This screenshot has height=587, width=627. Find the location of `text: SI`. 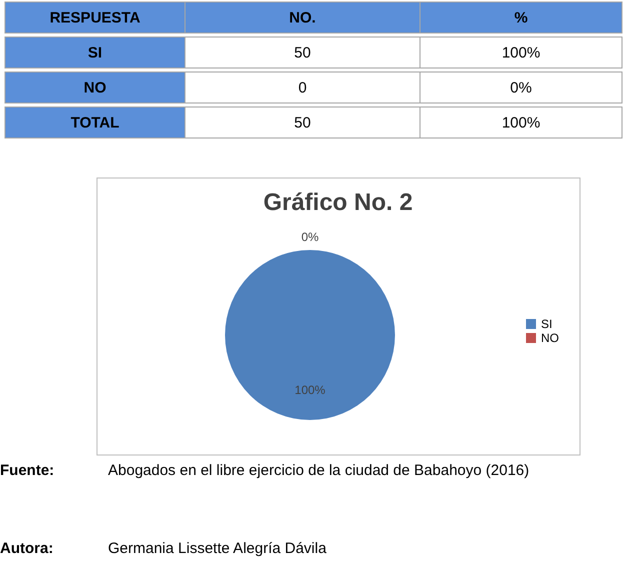

text: SI is located at coordinates (95, 53).